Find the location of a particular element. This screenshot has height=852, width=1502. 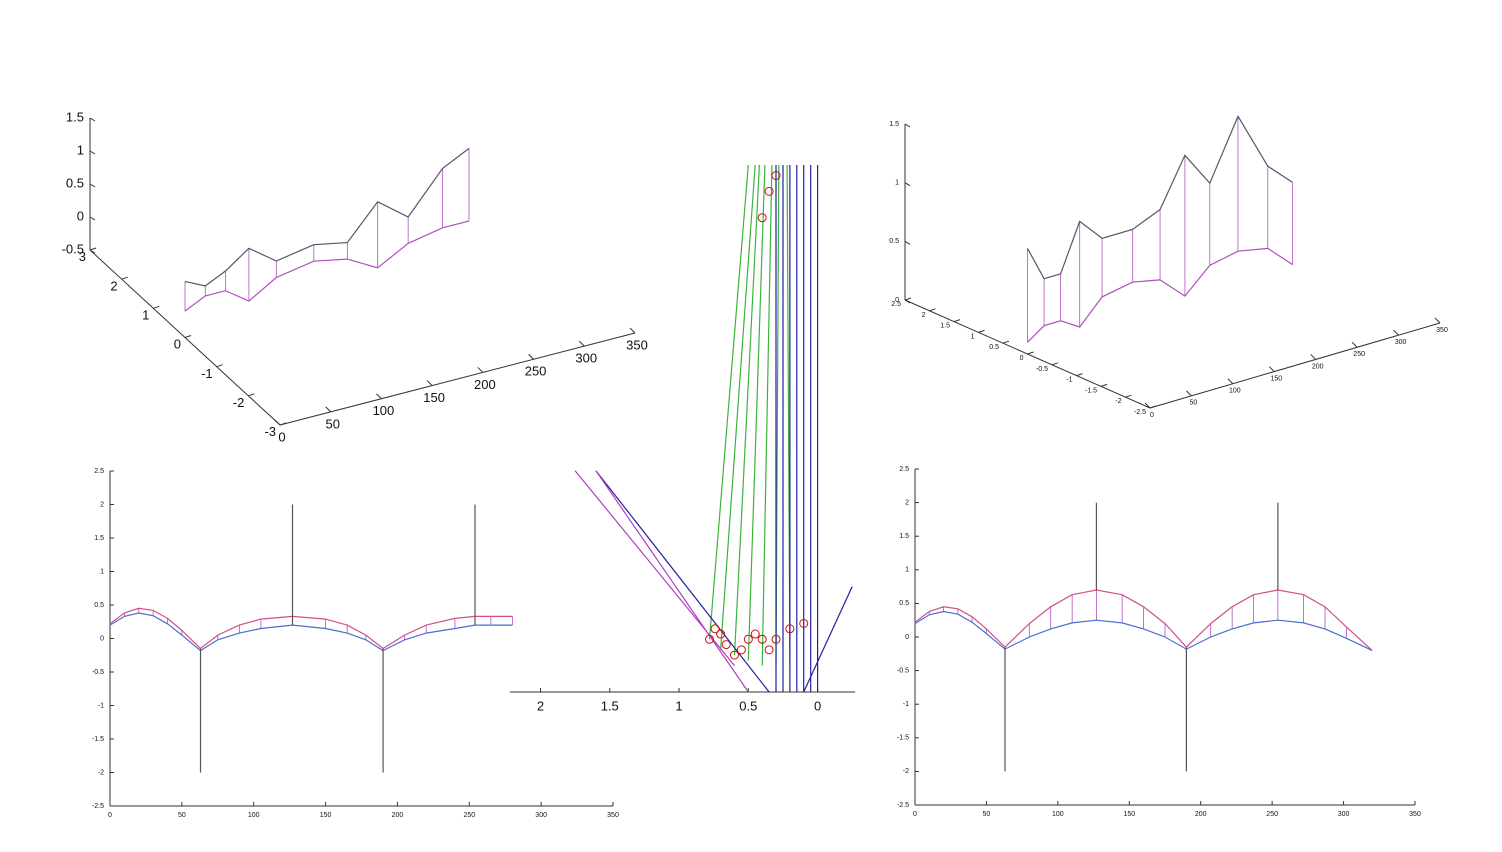

x-tick-label: 2 is located at coordinates (540, 705).